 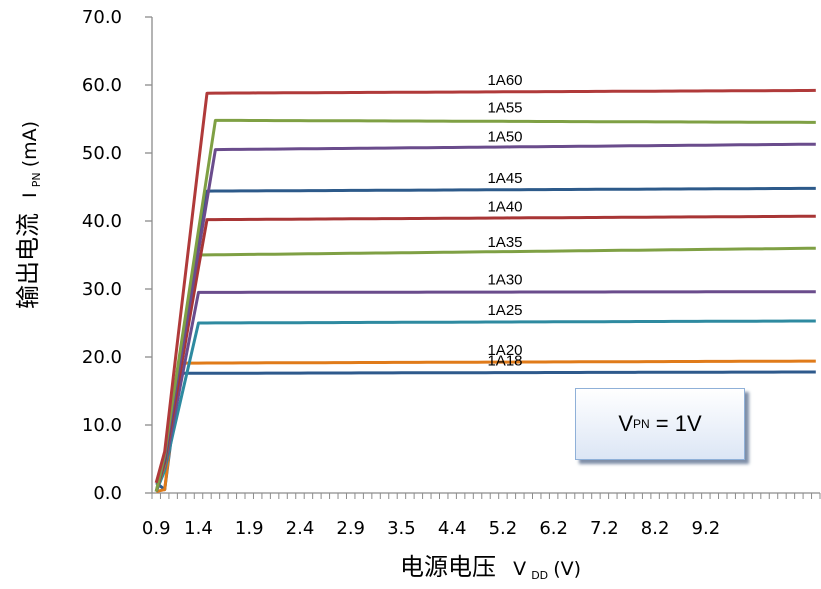 What do you see at coordinates (504, 80) in the screenshot?
I see `series-label-1a60: 1A60` at bounding box center [504, 80].